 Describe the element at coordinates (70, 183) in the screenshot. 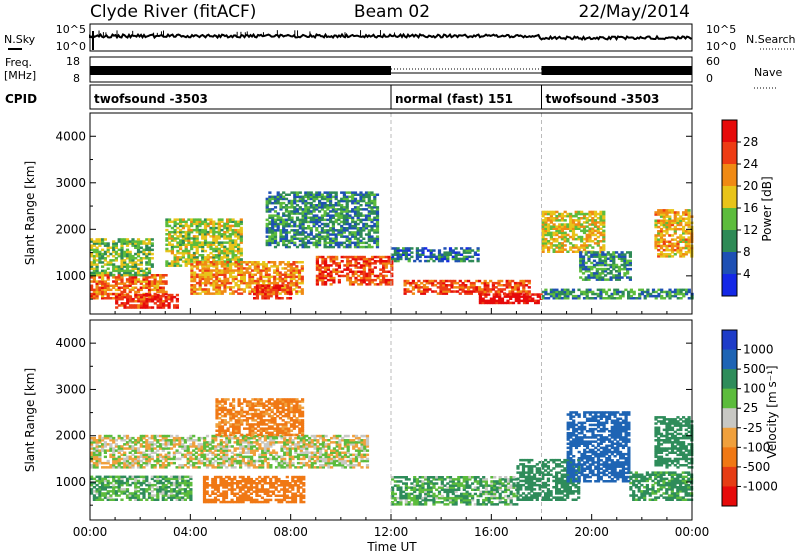

I see `y-tick-label: 3000` at that location.